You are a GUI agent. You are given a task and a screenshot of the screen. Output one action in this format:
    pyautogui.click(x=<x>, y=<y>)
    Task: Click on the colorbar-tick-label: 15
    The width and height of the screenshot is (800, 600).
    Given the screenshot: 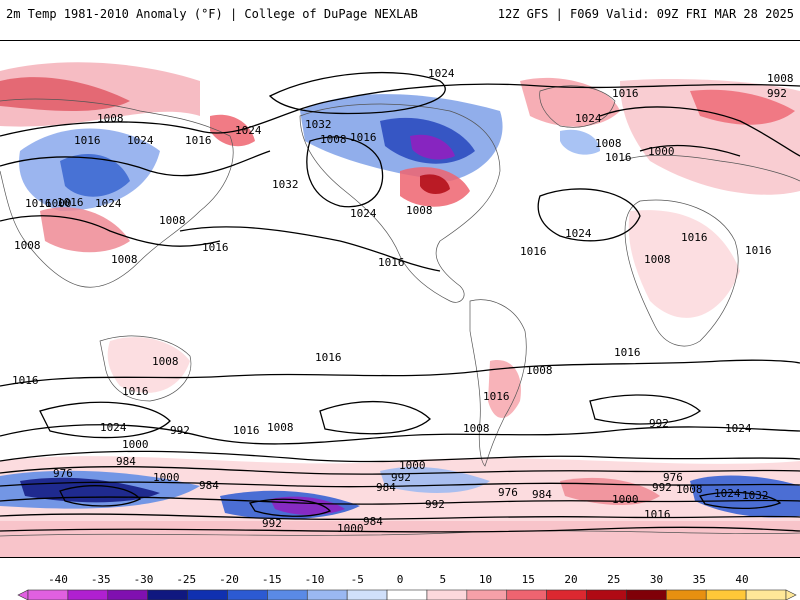 What is the action you would take?
    pyautogui.click(x=528, y=579)
    